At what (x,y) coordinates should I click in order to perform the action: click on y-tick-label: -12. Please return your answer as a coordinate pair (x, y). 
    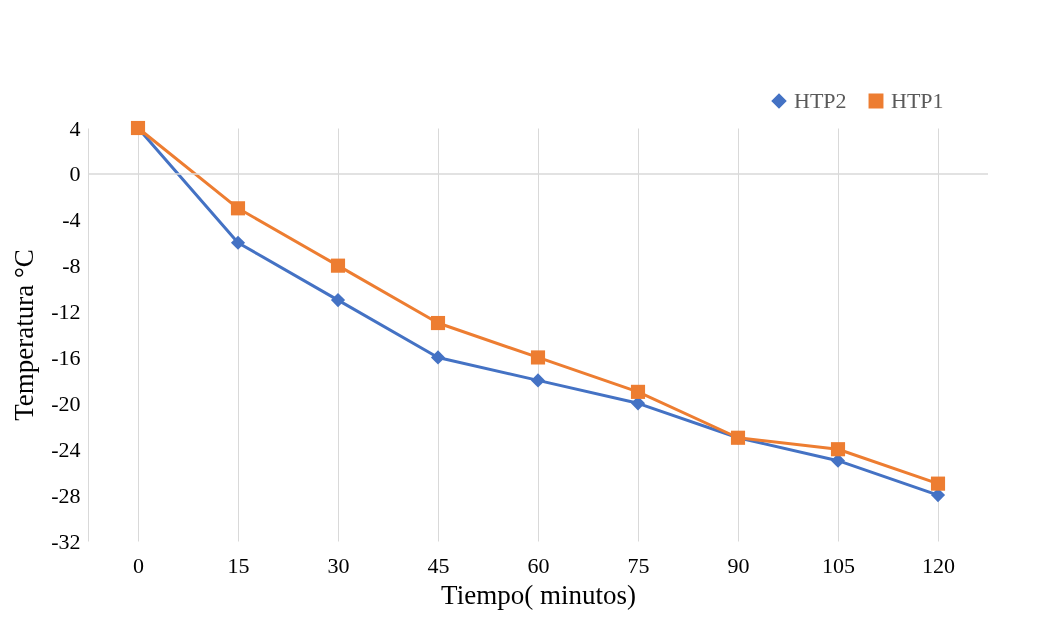
    Looking at the image, I should click on (66, 312).